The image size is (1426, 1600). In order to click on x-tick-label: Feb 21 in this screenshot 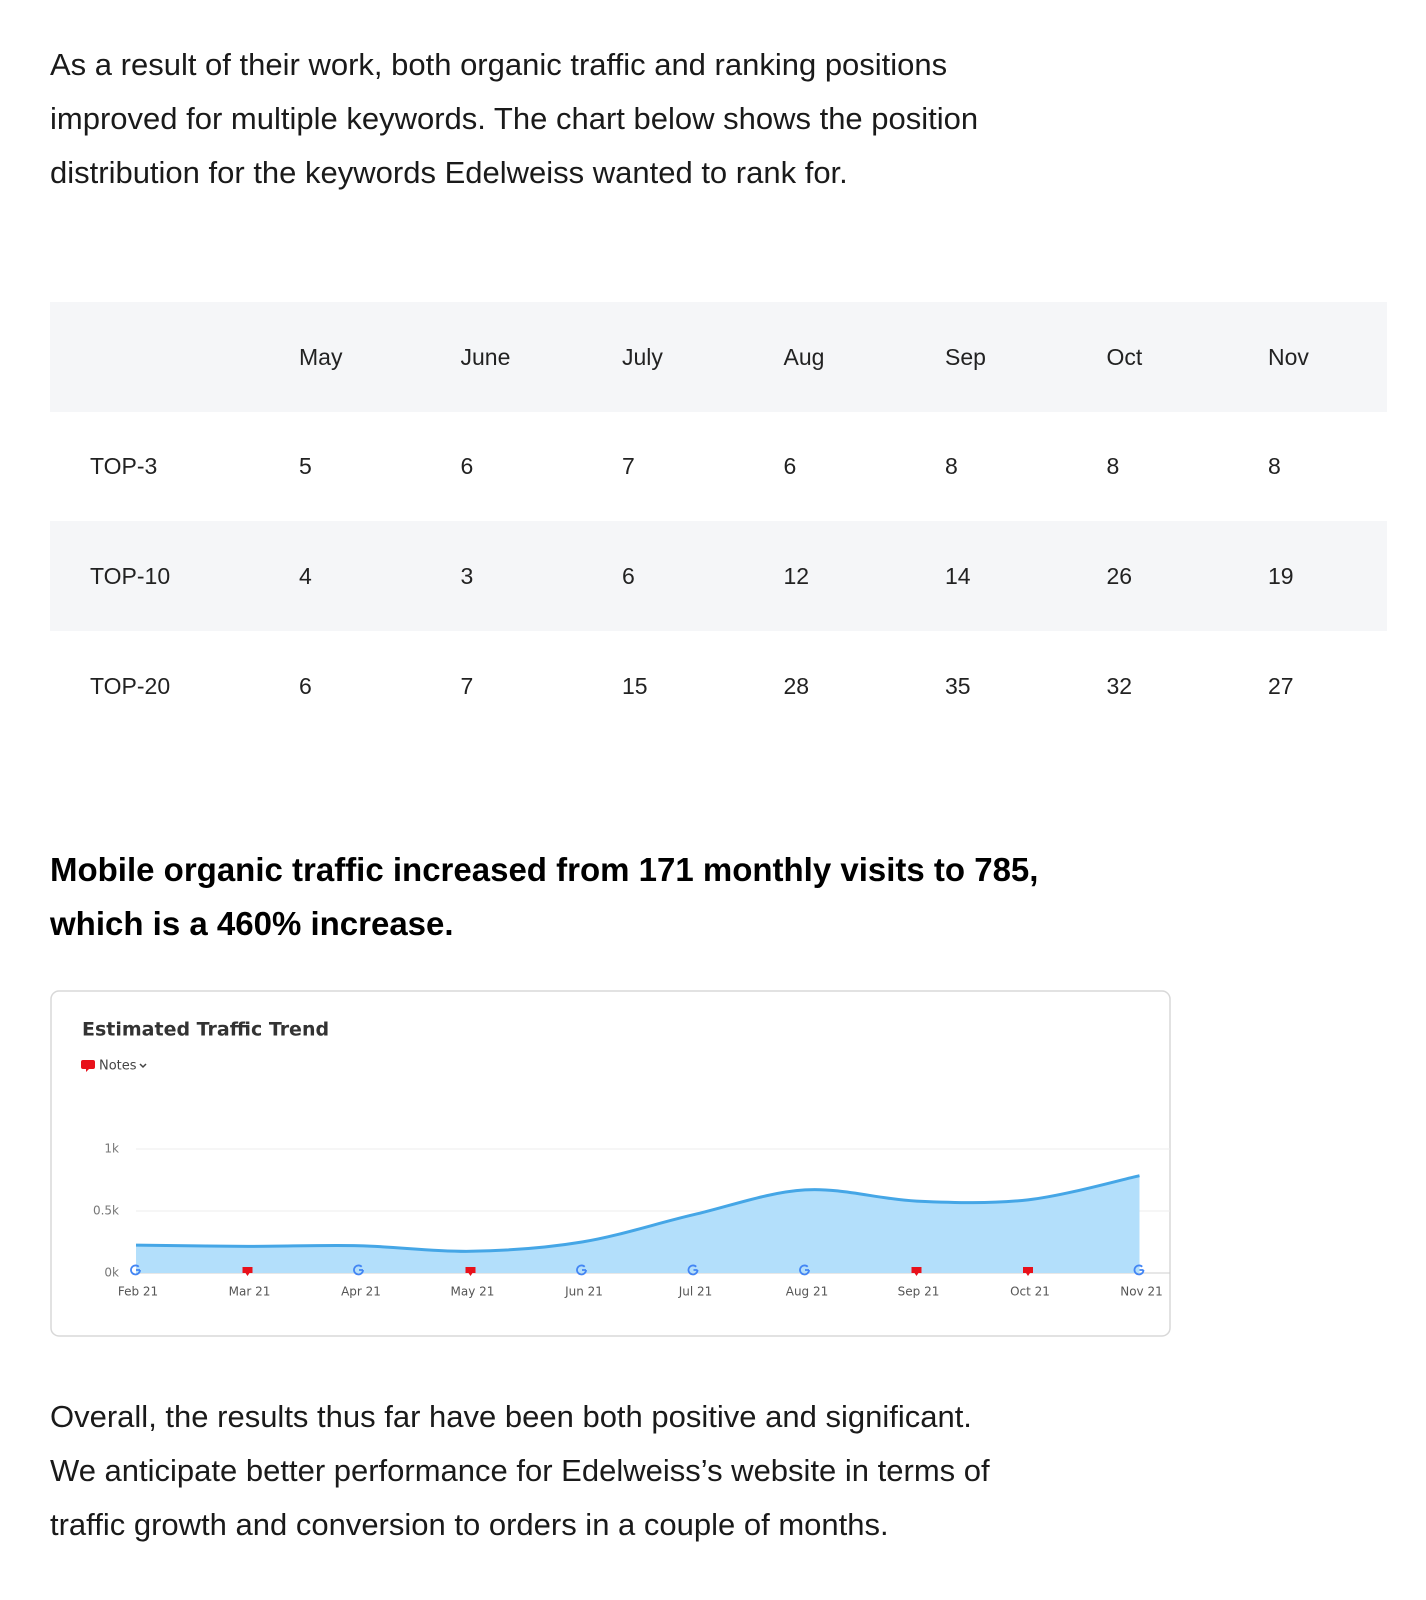, I will do `click(138, 1292)`.